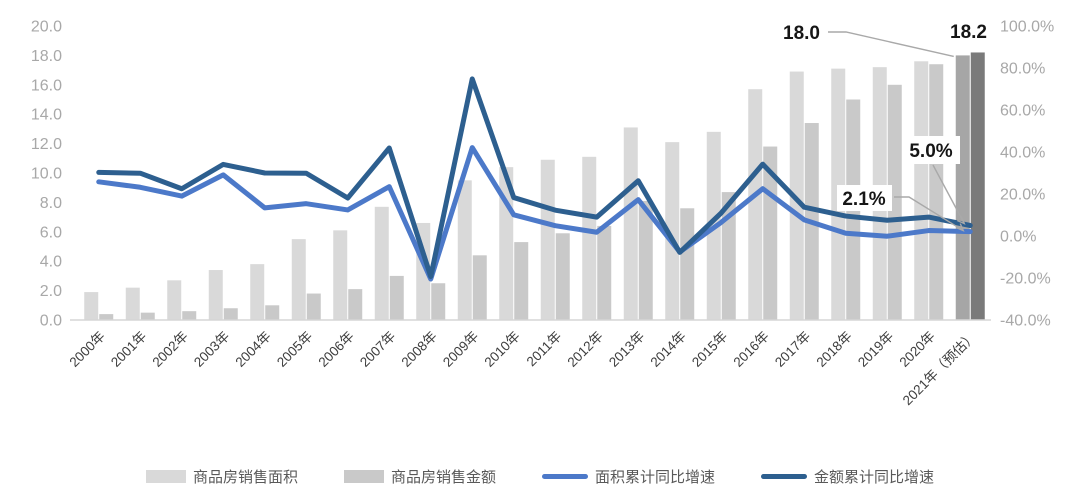 The height and width of the screenshot is (495, 1080). I want to click on bar-sales-amount-2004年, so click(272, 312).